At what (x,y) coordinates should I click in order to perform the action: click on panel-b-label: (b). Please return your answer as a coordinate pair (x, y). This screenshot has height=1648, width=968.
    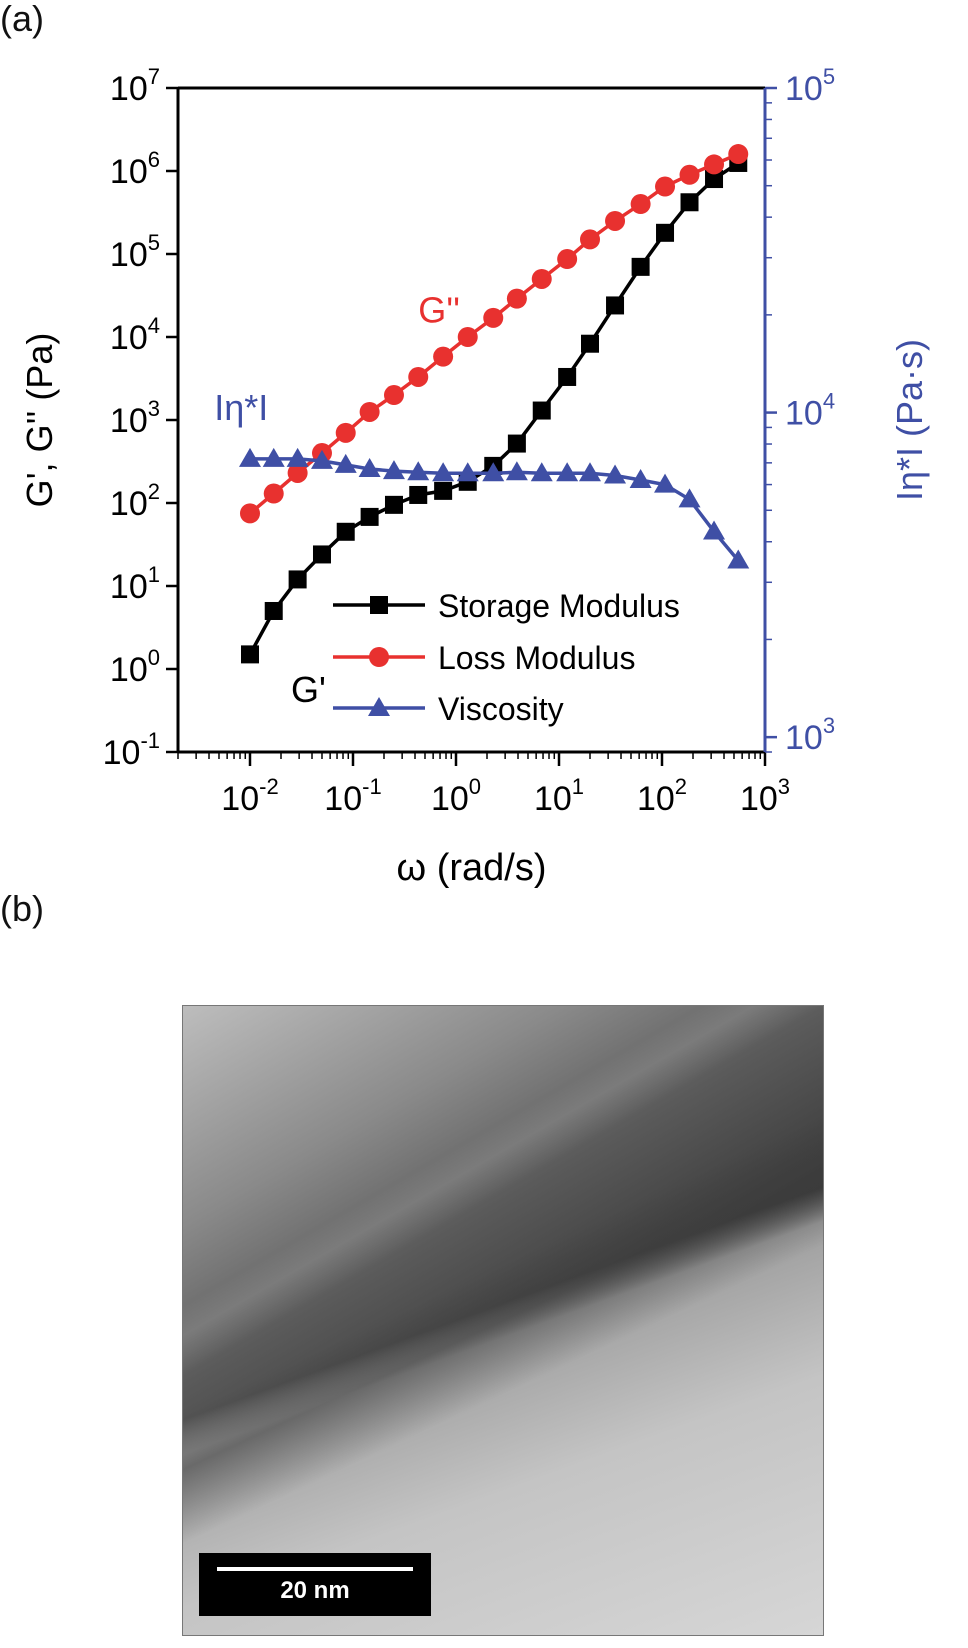
    Looking at the image, I should click on (22, 908).